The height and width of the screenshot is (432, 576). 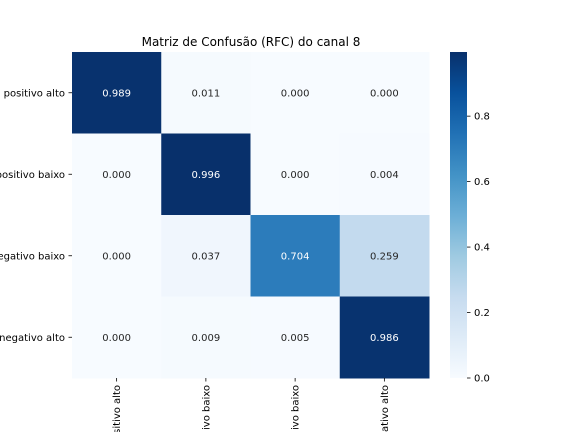 I want to click on colorbar: 0.0 0.2 0.4 0.6 0.8, so click(x=470, y=218).